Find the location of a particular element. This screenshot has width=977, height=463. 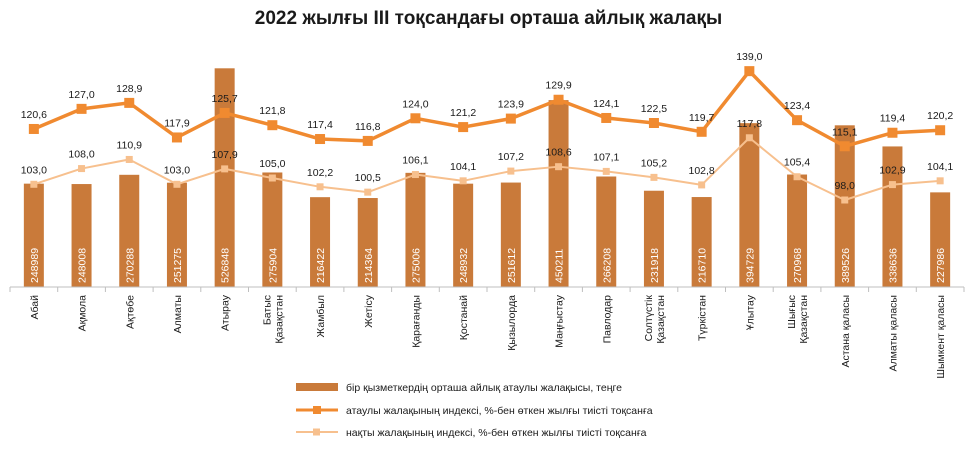

bar-data-label: 338636 is located at coordinates (893, 265).